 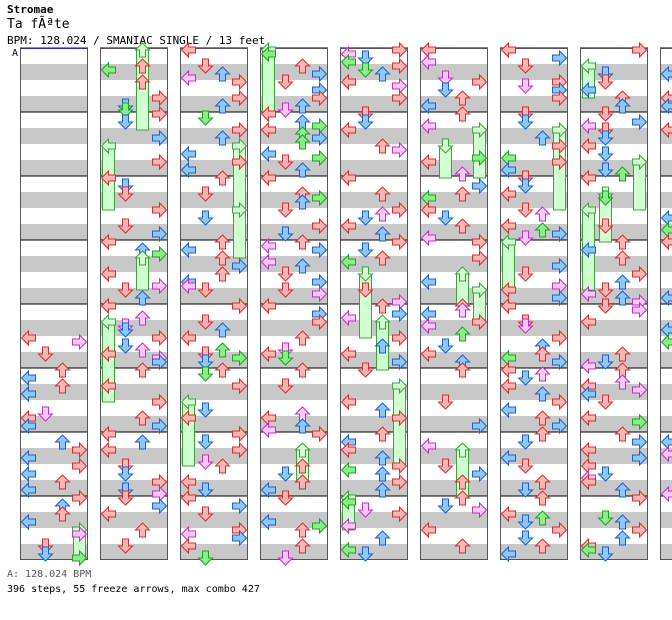 What do you see at coordinates (136, 40) in the screenshot?
I see `song-info: BPM: 128.024 / SMANIAC SINGLE / 13 feet` at bounding box center [136, 40].